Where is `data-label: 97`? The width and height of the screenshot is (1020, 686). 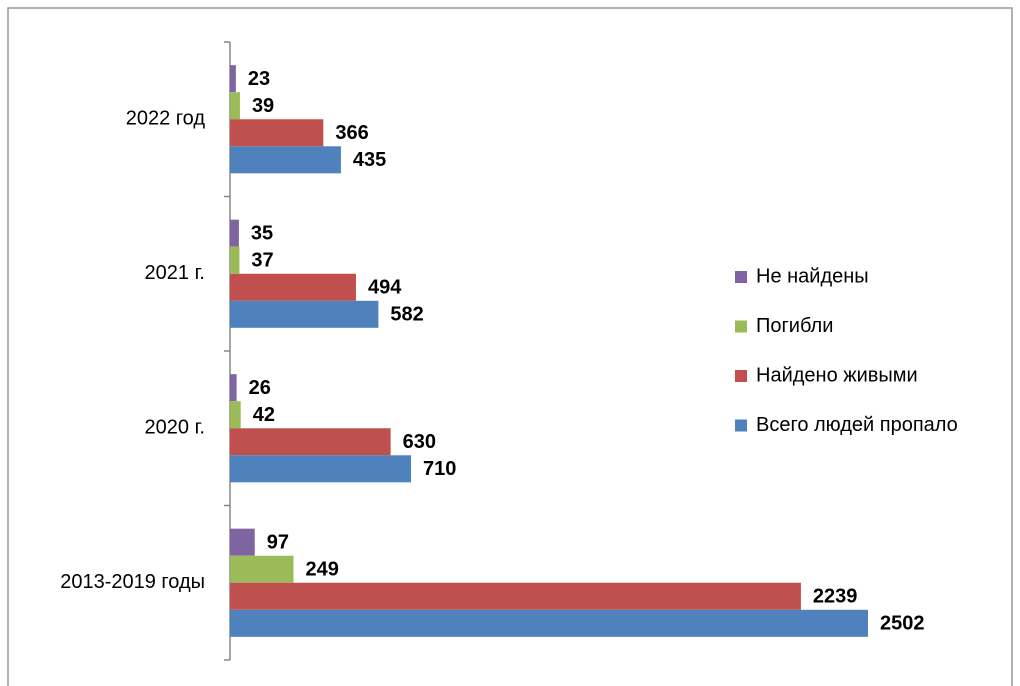 data-label: 97 is located at coordinates (278, 542).